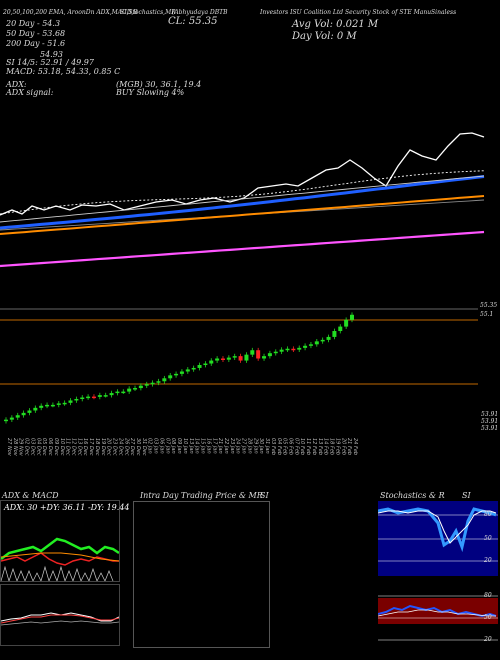  I want to click on price-readout: 54.93, so click(51, 54).